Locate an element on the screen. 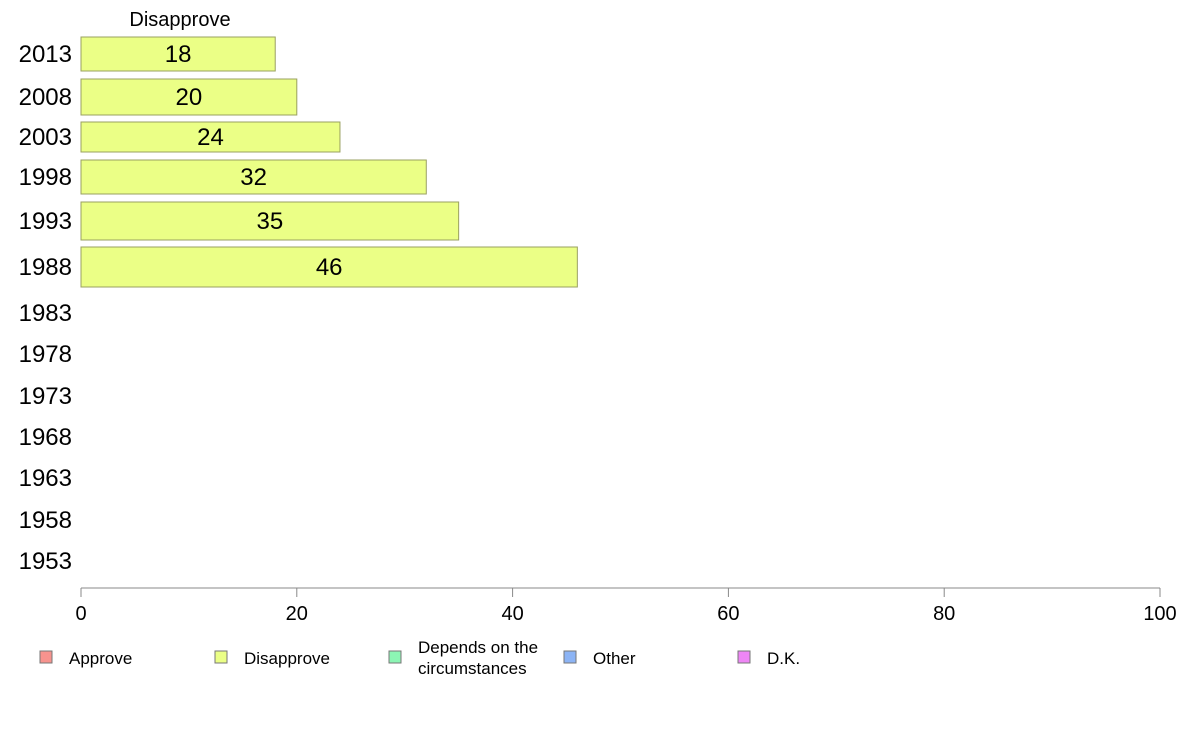 Image resolution: width=1188 pixels, height=736 pixels. legend-label-other: Other is located at coordinates (614, 658).